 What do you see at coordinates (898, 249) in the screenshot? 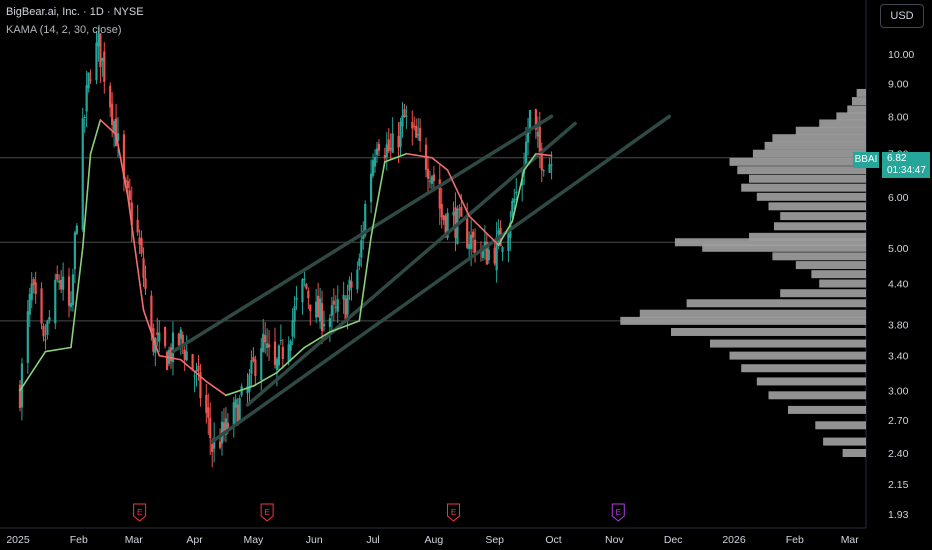
I see `price-axis-tick: 5.00` at bounding box center [898, 249].